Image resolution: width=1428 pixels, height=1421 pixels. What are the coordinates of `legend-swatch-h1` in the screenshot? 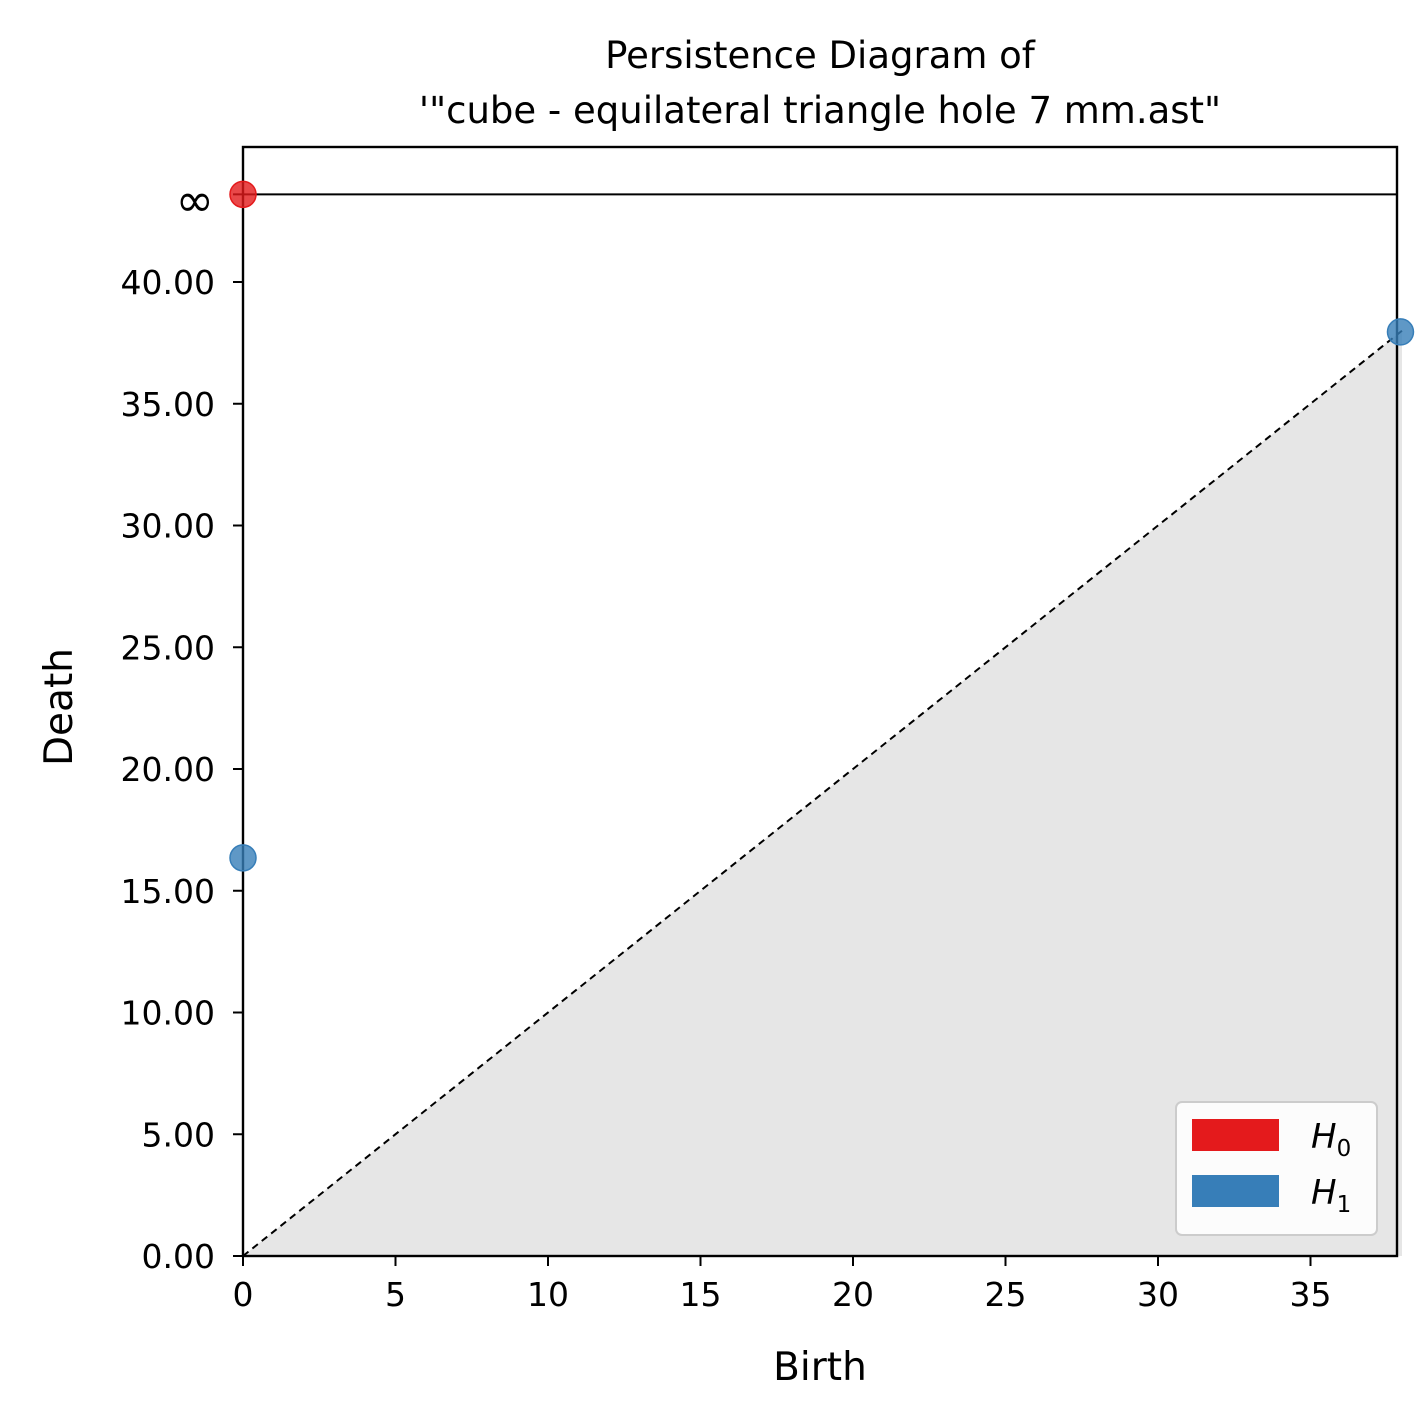 It's located at (1235, 1191).